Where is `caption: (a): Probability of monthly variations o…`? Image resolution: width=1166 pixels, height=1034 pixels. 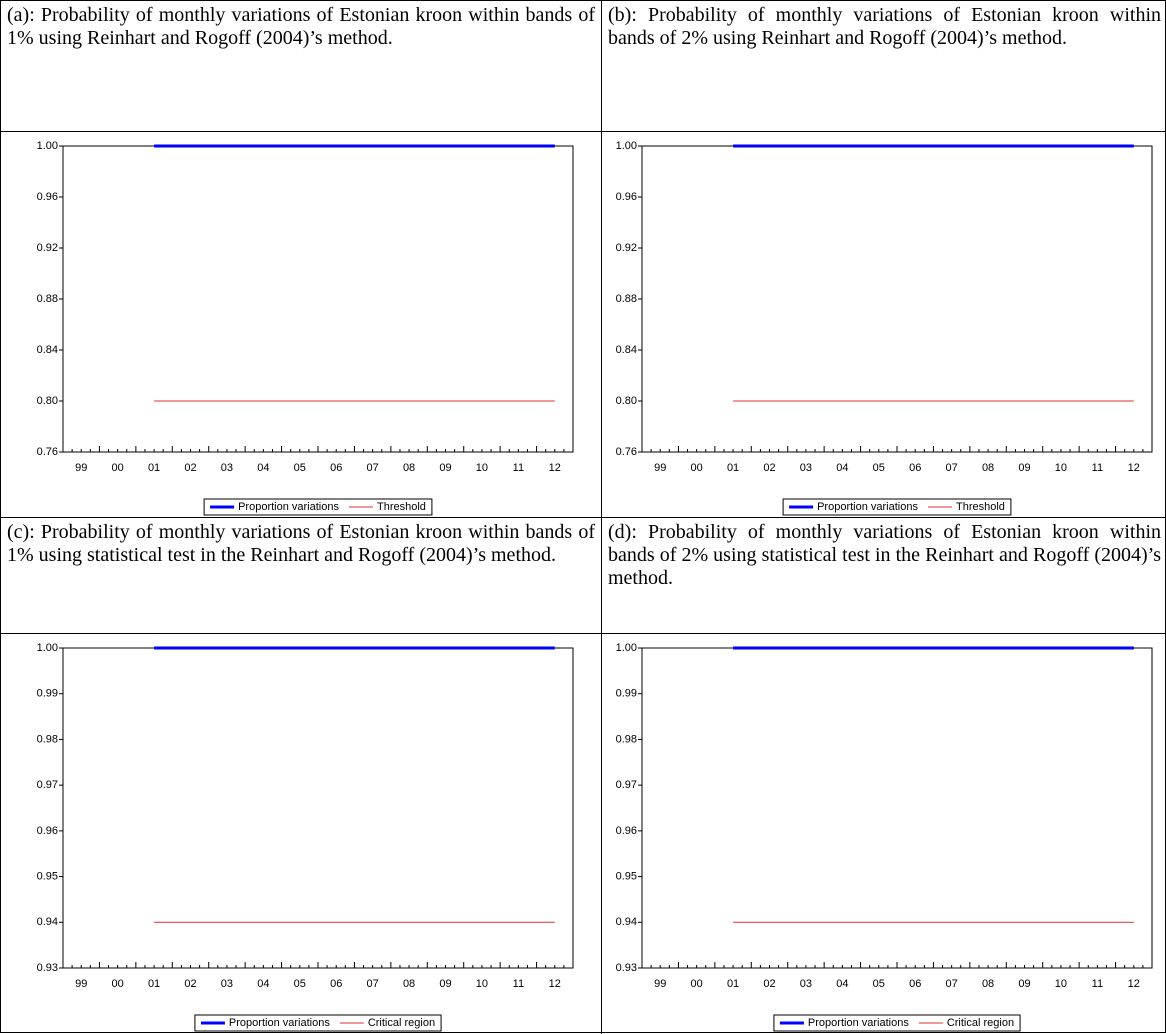 caption: (a): Probability of monthly variations o… is located at coordinates (301, 66).